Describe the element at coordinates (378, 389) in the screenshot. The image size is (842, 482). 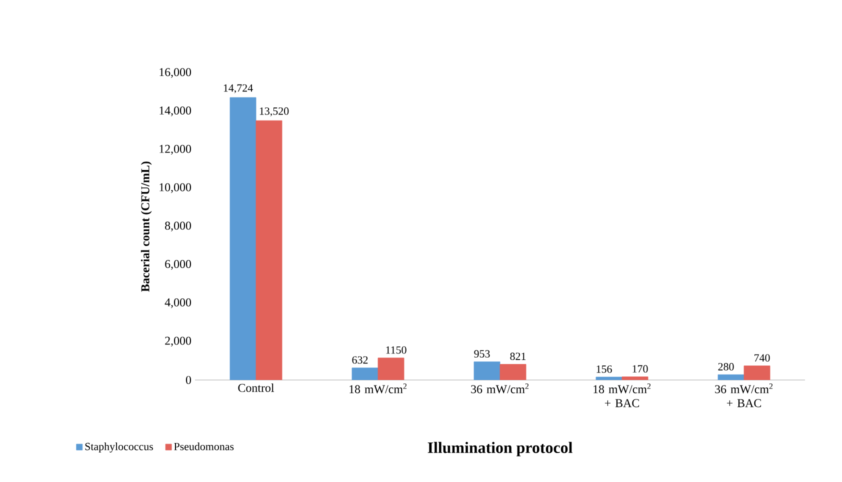
I see `x-tick-label: 18 mW/cm$^{2}$` at that location.